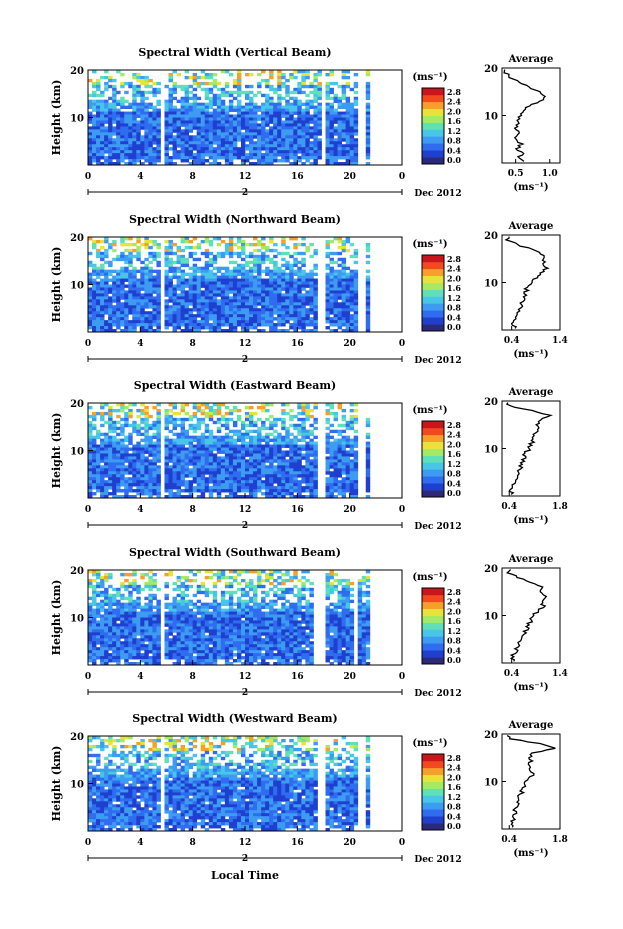  I want to click on avg-y-tick-label: 20, so click(491, 69).